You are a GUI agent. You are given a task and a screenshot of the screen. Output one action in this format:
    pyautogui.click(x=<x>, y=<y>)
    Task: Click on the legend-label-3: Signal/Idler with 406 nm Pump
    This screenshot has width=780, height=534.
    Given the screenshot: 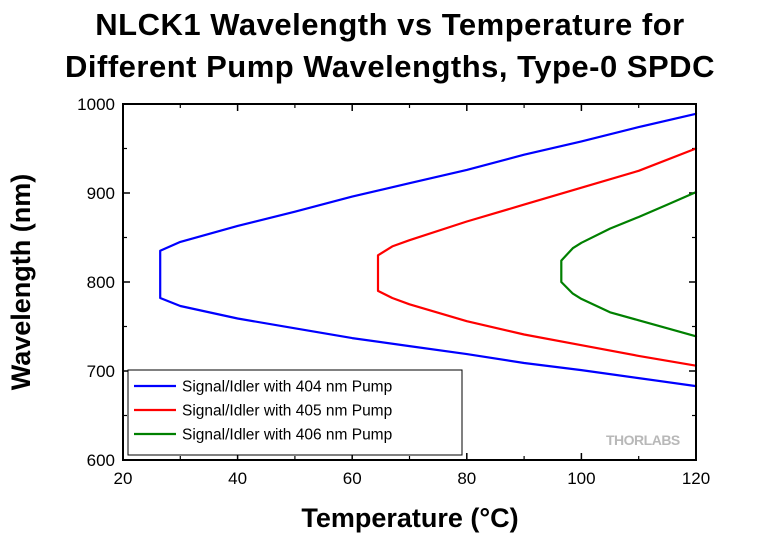 What is the action you would take?
    pyautogui.click(x=287, y=435)
    